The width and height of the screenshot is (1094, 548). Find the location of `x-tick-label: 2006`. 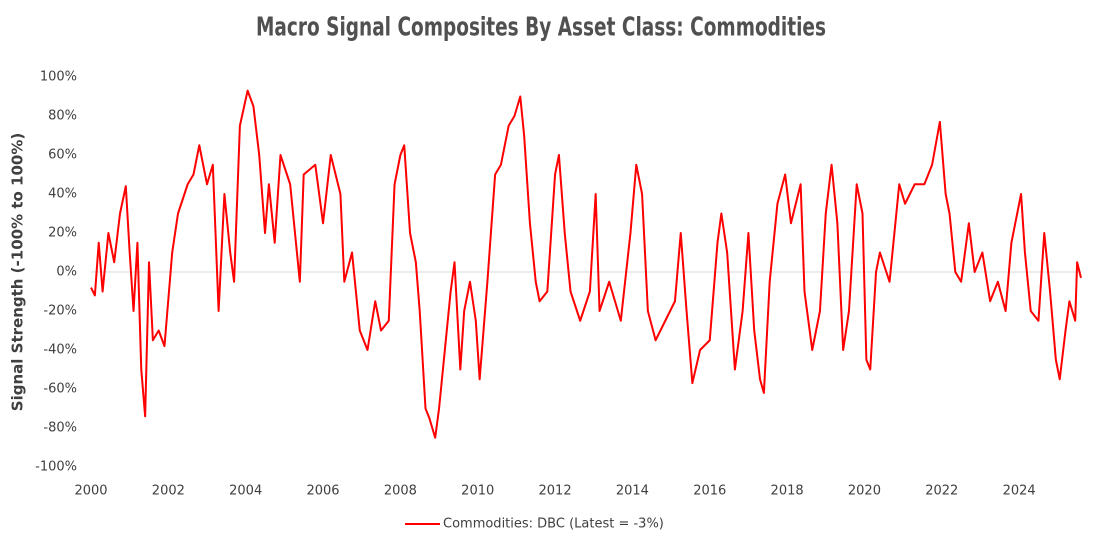

x-tick-label: 2006 is located at coordinates (322, 491).